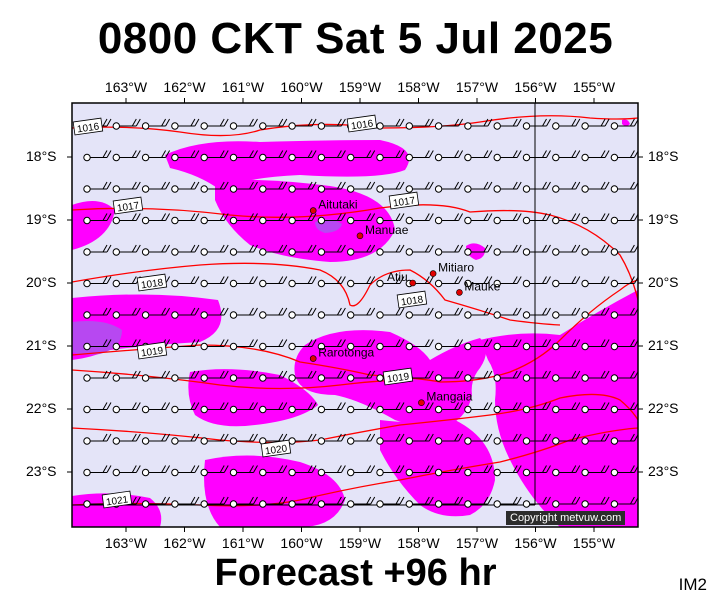 The image size is (711, 600). What do you see at coordinates (276, 448) in the screenshot?
I see `isobar-label: 1020` at bounding box center [276, 448].